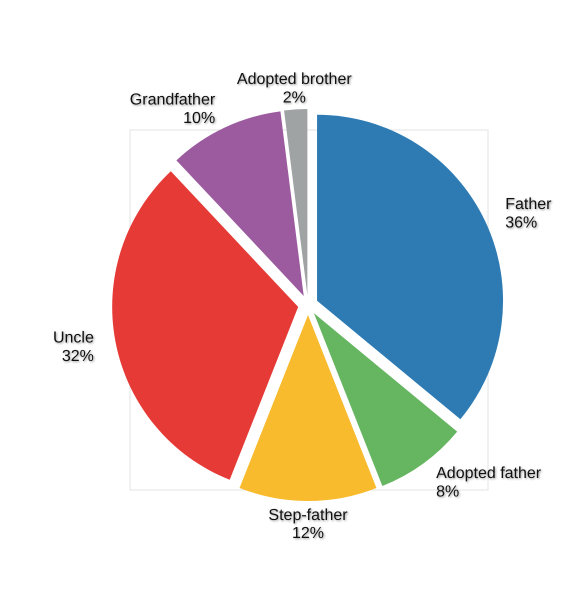 The height and width of the screenshot is (607, 586). Describe the element at coordinates (294, 79) in the screenshot. I see `slice-label: Adopted brother` at that location.